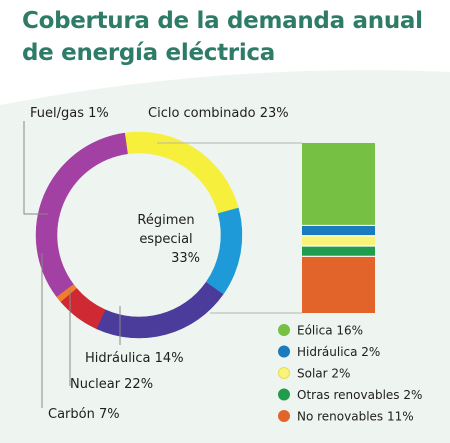 This screenshot has width=450, height=443. I want to click on ring-segment-regimen-especial, so click(81, 215).